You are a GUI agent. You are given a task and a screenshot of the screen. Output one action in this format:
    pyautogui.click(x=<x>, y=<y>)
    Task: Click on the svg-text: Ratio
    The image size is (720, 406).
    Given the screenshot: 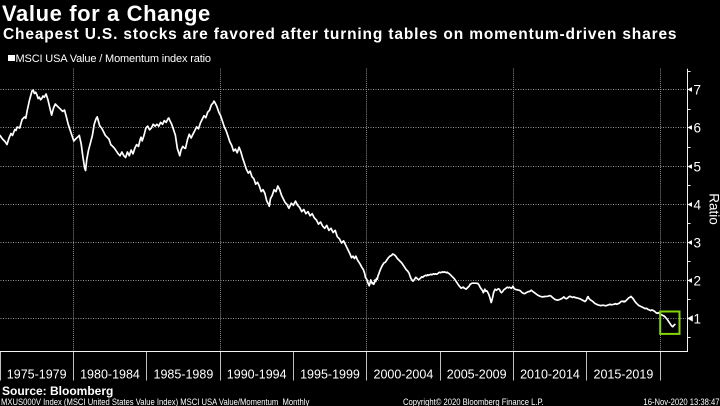 What is the action you would take?
    pyautogui.click(x=713, y=209)
    